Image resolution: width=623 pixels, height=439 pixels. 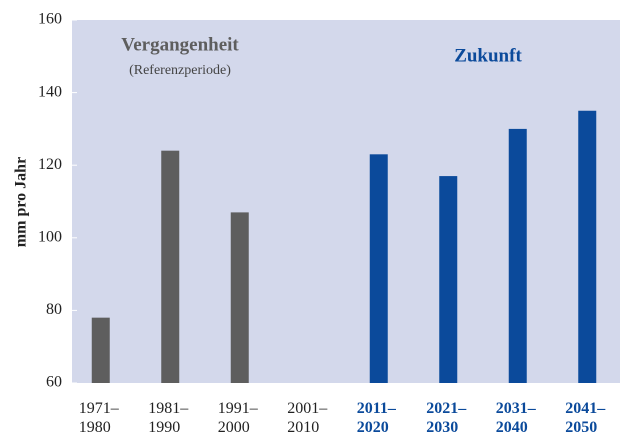 I want to click on y-tick-label: 140, so click(x=50, y=91).